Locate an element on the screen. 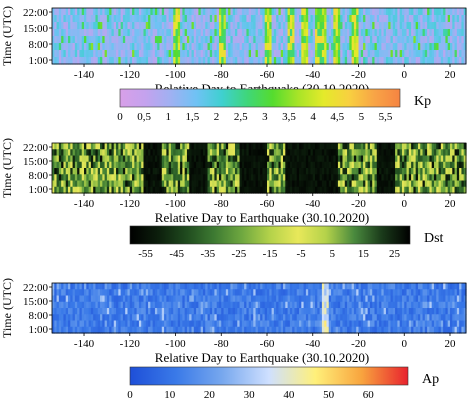 The width and height of the screenshot is (474, 415). colorbar-kp is located at coordinates (260, 98).